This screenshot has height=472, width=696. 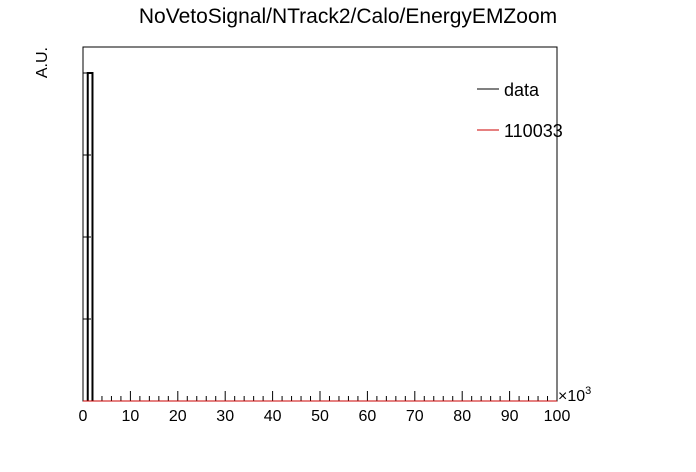 I want to click on y-axis-label: A.U., so click(x=42, y=62).